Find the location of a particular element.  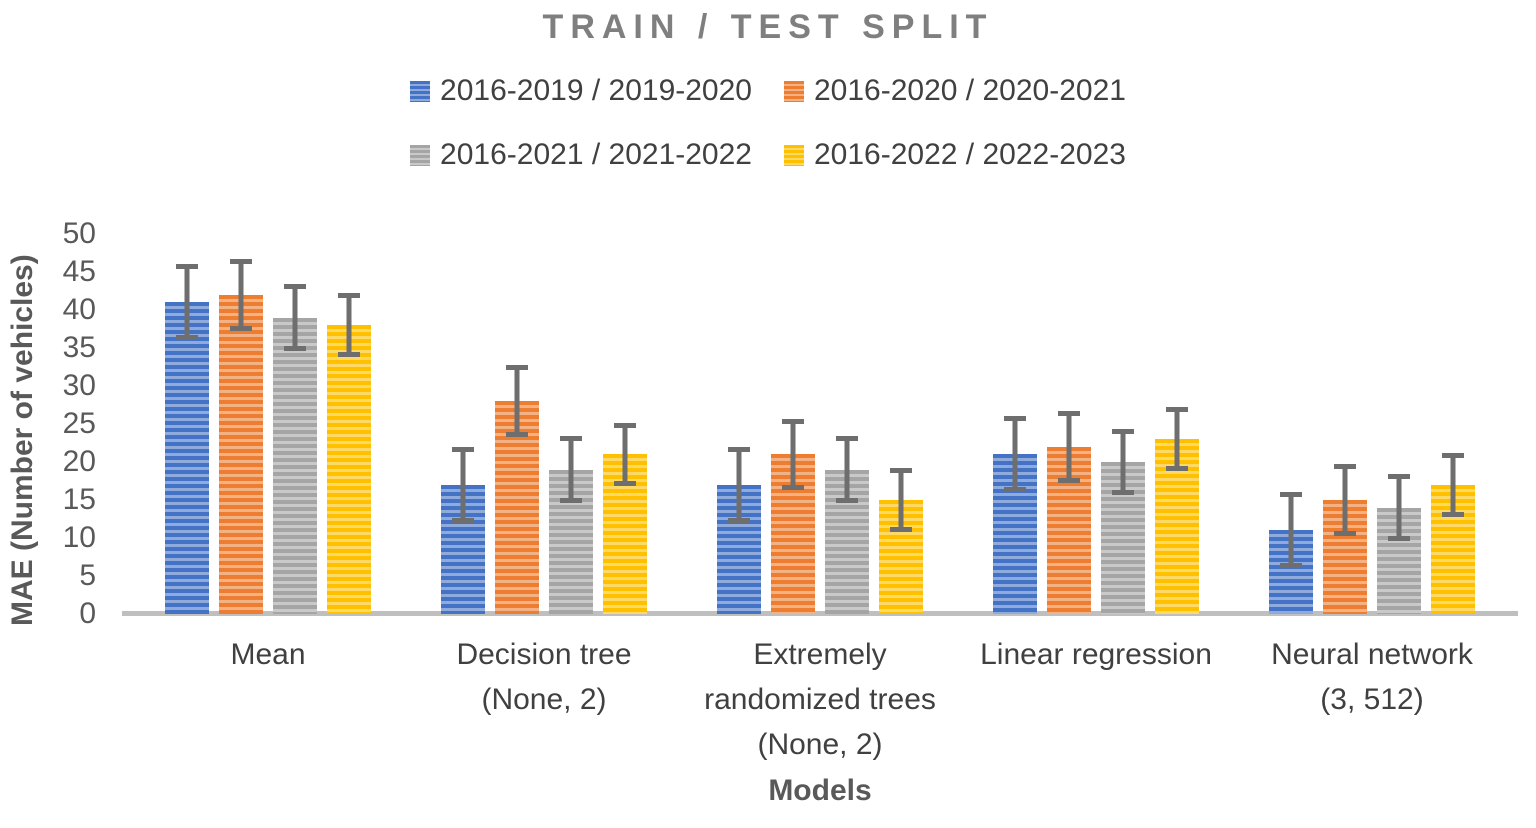

x-axis-title: Models is located at coordinates (820, 790).